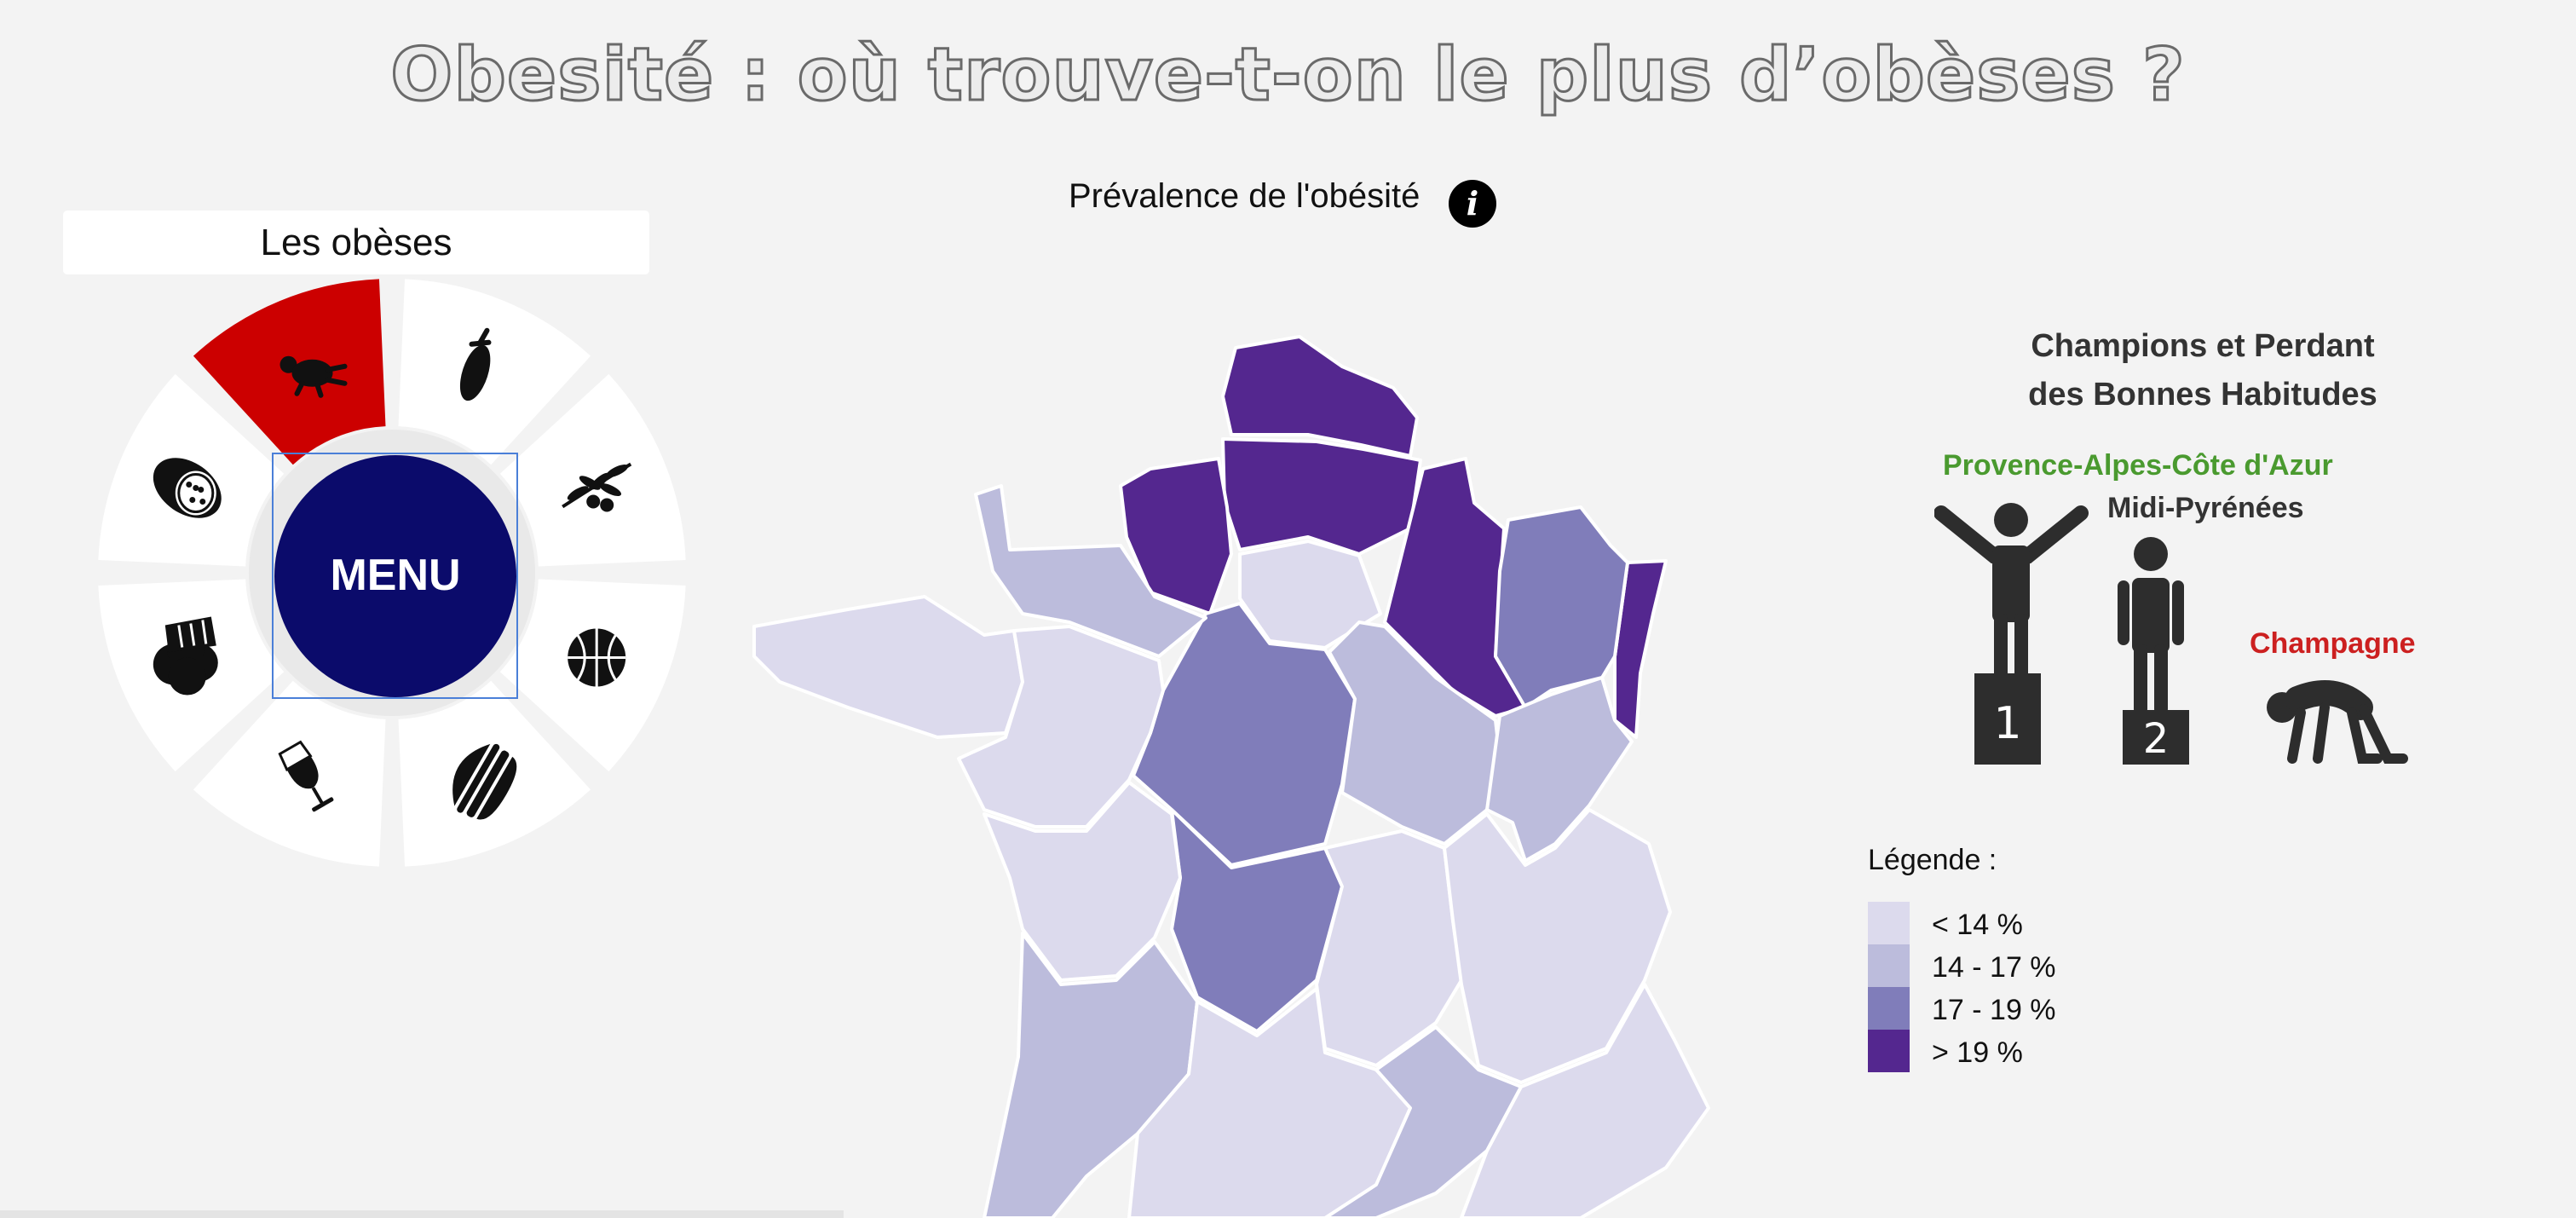 This screenshot has width=2576, height=1218. I want to click on region-nord-pas-de-calais, so click(1320, 396).